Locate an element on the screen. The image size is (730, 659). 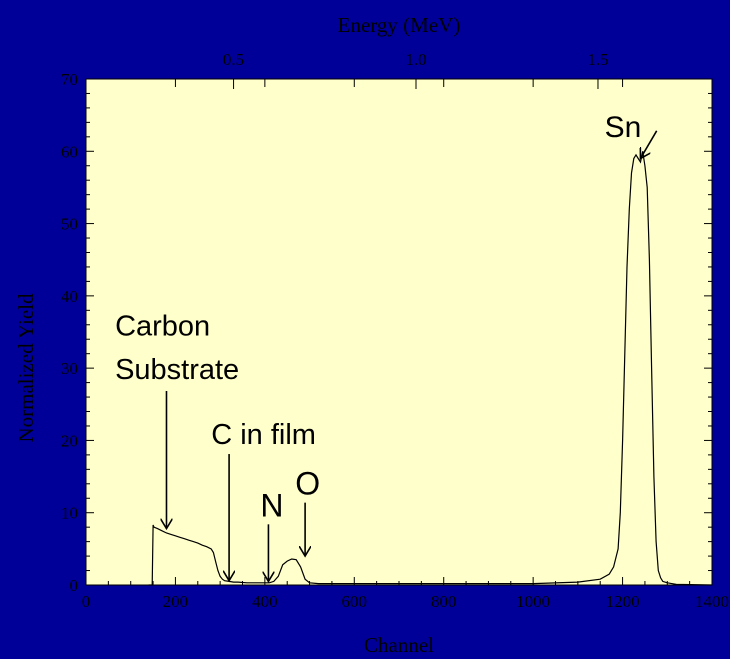
y-tick-label: 20 is located at coordinates (69, 440).